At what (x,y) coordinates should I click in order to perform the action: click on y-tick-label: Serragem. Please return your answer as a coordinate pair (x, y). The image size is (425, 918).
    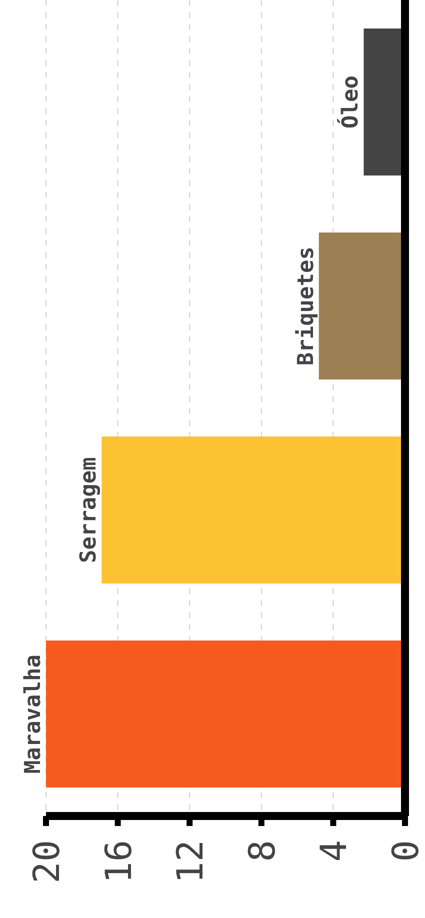
    Looking at the image, I should click on (89, 510).